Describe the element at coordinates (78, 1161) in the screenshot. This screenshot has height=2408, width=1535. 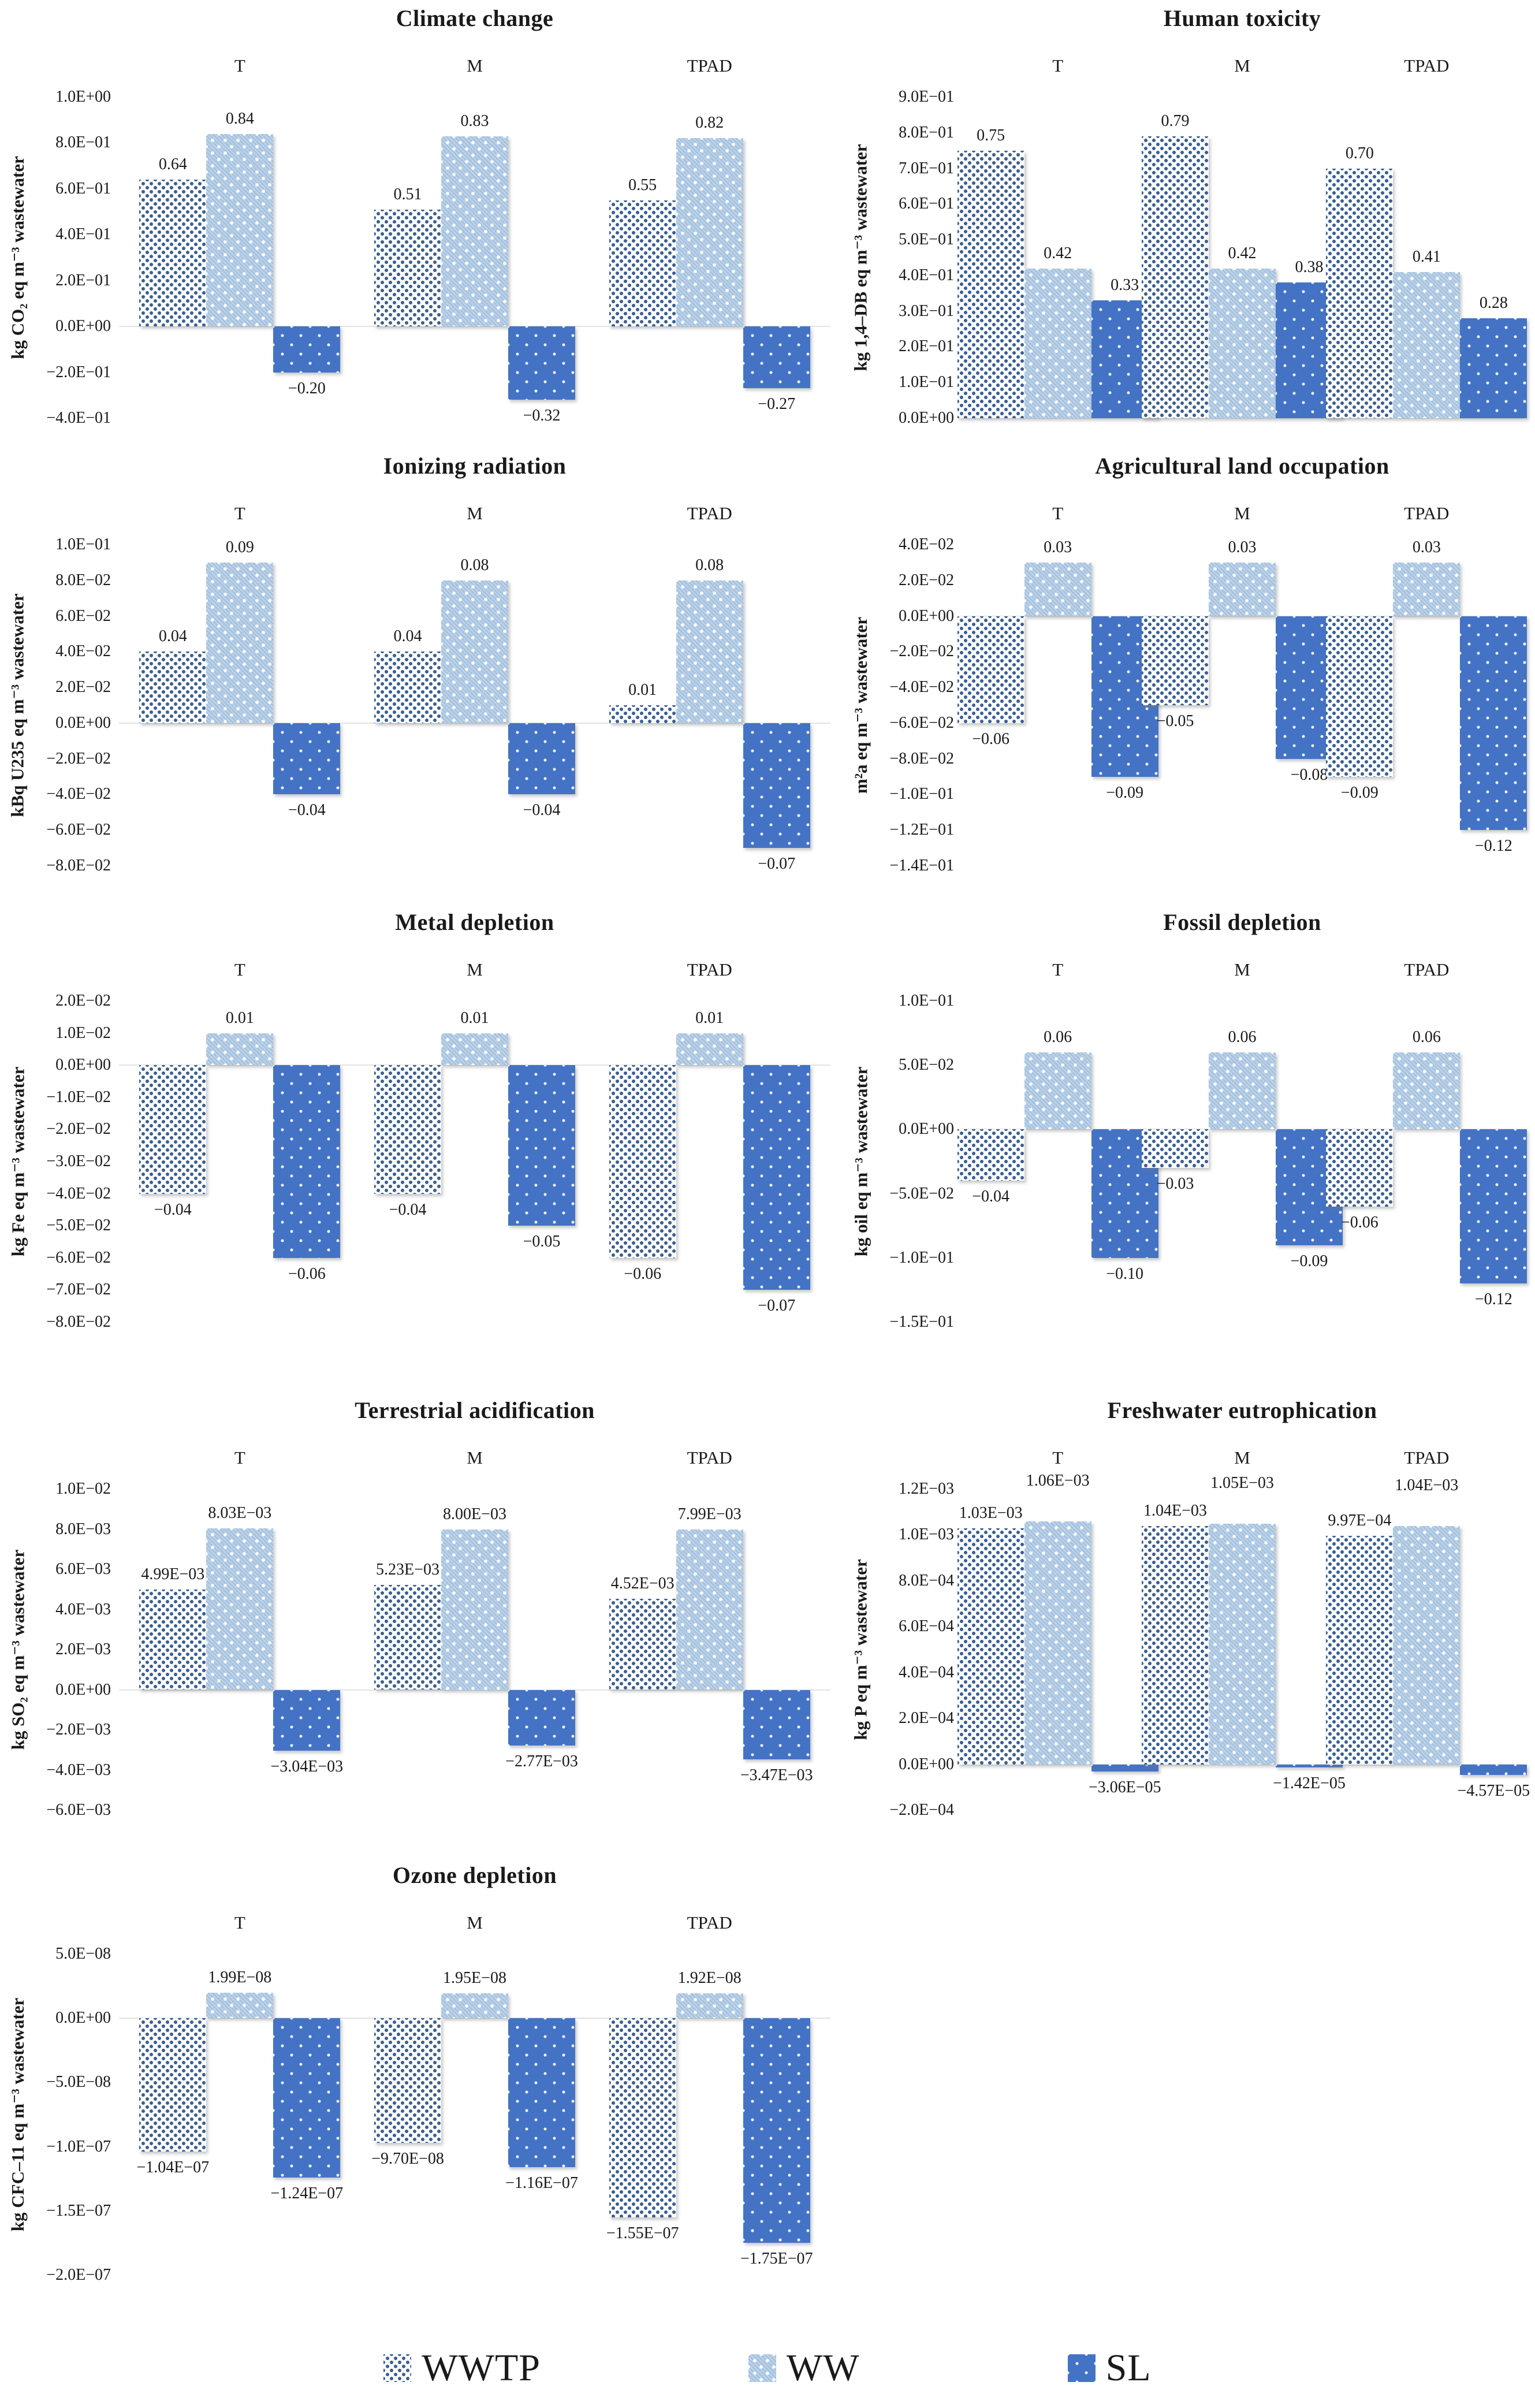
I see `y-tick-label: −3.0E−02` at that location.